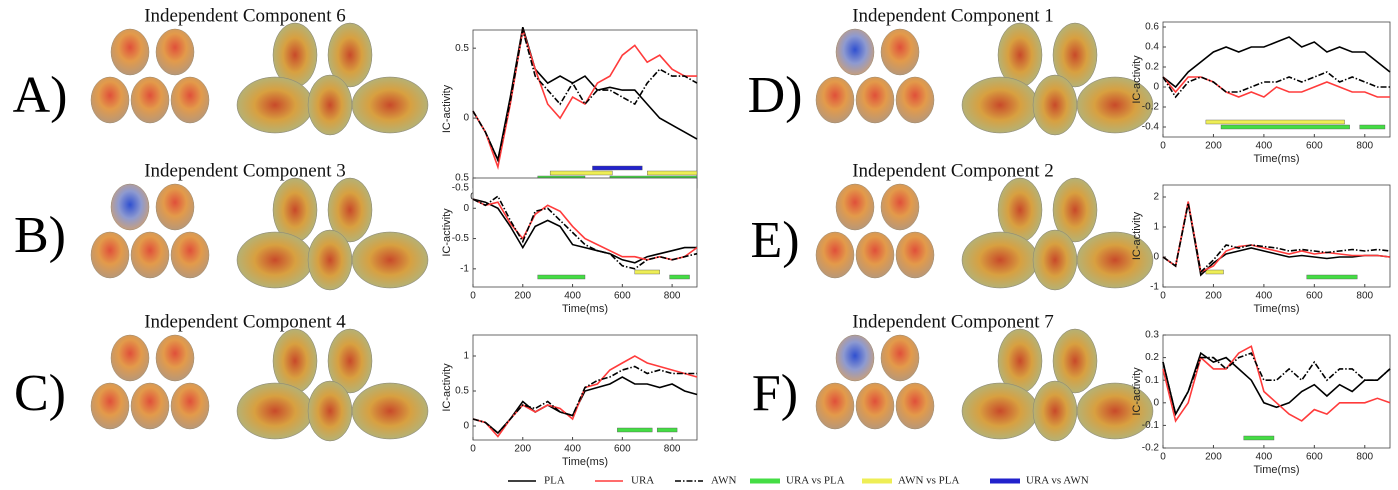  Describe the element at coordinates (1364, 296) in the screenshot. I see `x-tick-label: 800` at that location.